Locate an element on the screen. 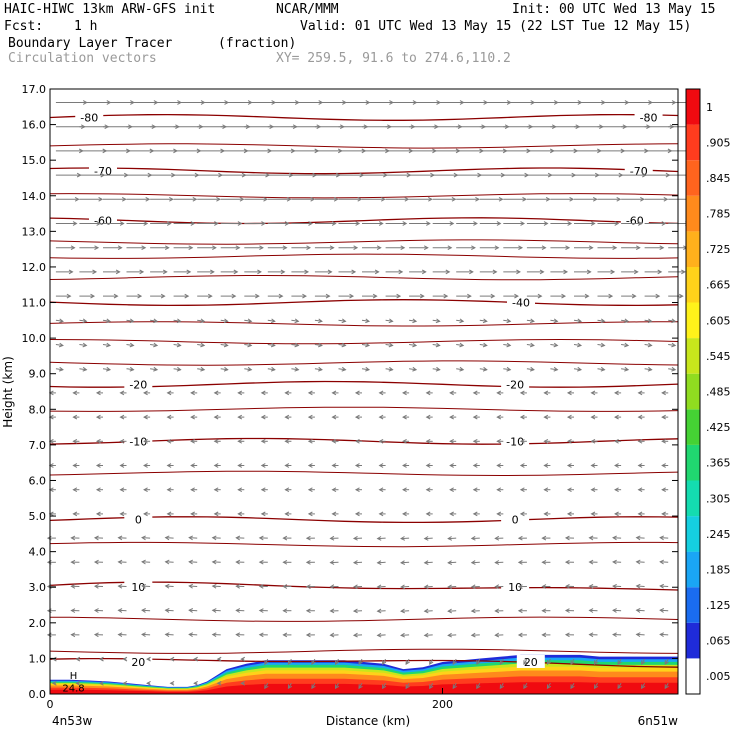 The image size is (740, 740). colorbar-label-16: 1 is located at coordinates (709, 107).